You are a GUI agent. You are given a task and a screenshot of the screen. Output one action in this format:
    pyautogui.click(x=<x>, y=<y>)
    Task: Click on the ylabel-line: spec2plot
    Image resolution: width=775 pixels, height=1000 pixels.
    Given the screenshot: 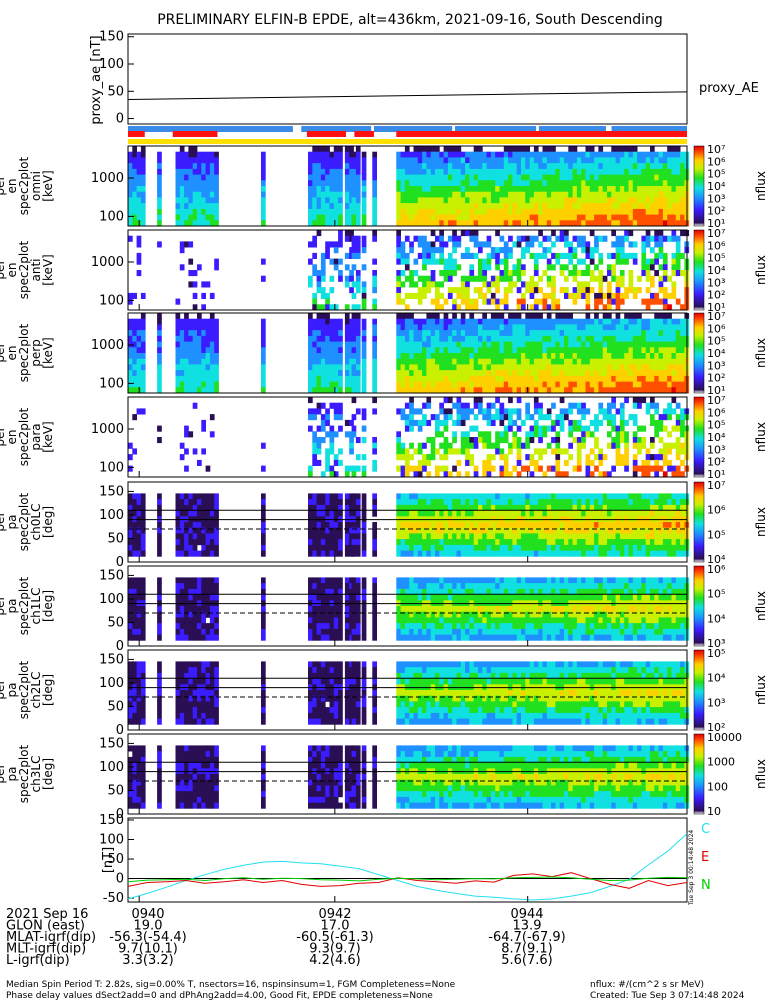 What is the action you would take?
    pyautogui.click(x=24, y=352)
    